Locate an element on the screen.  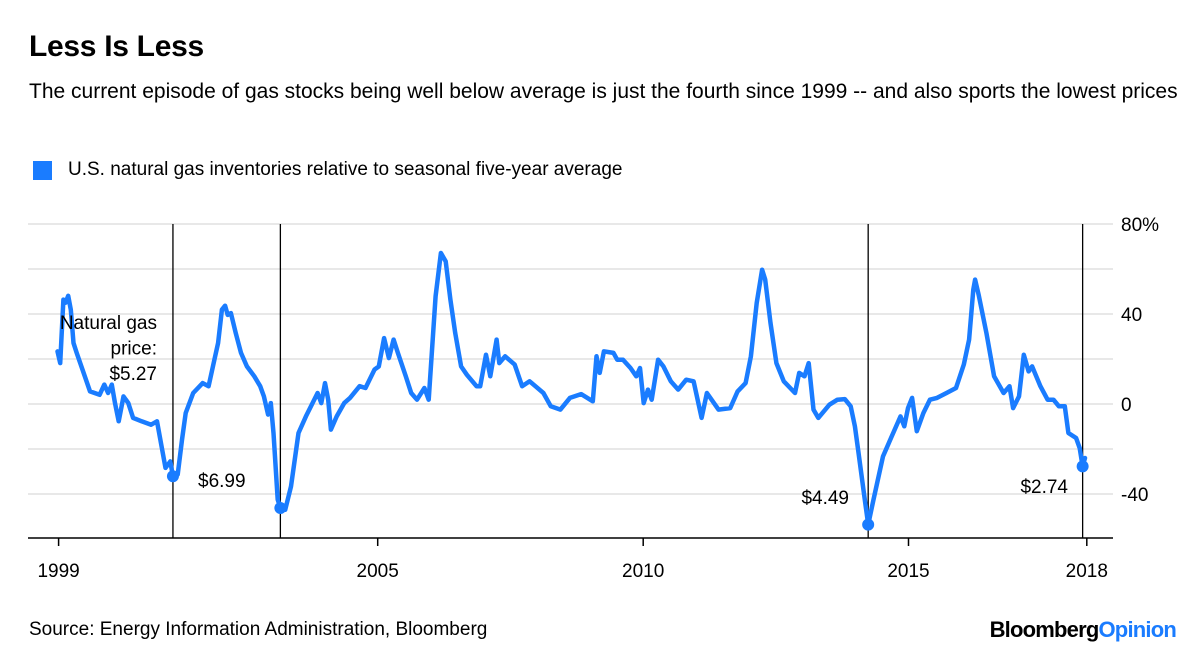
price-annotation-line: $6.99 is located at coordinates (222, 481).